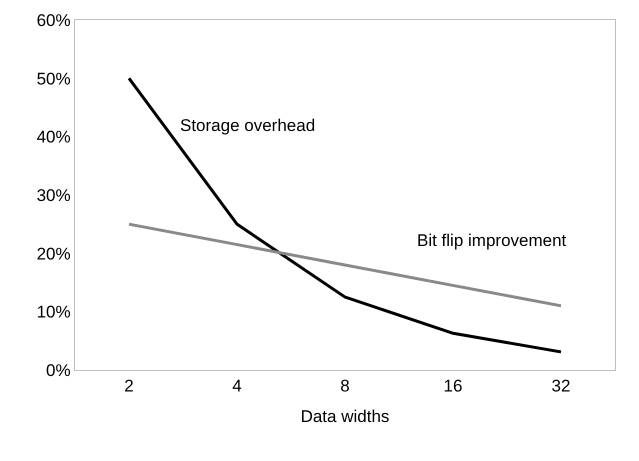  What do you see at coordinates (53, 254) in the screenshot?
I see `y-tick-label: 20%` at bounding box center [53, 254].